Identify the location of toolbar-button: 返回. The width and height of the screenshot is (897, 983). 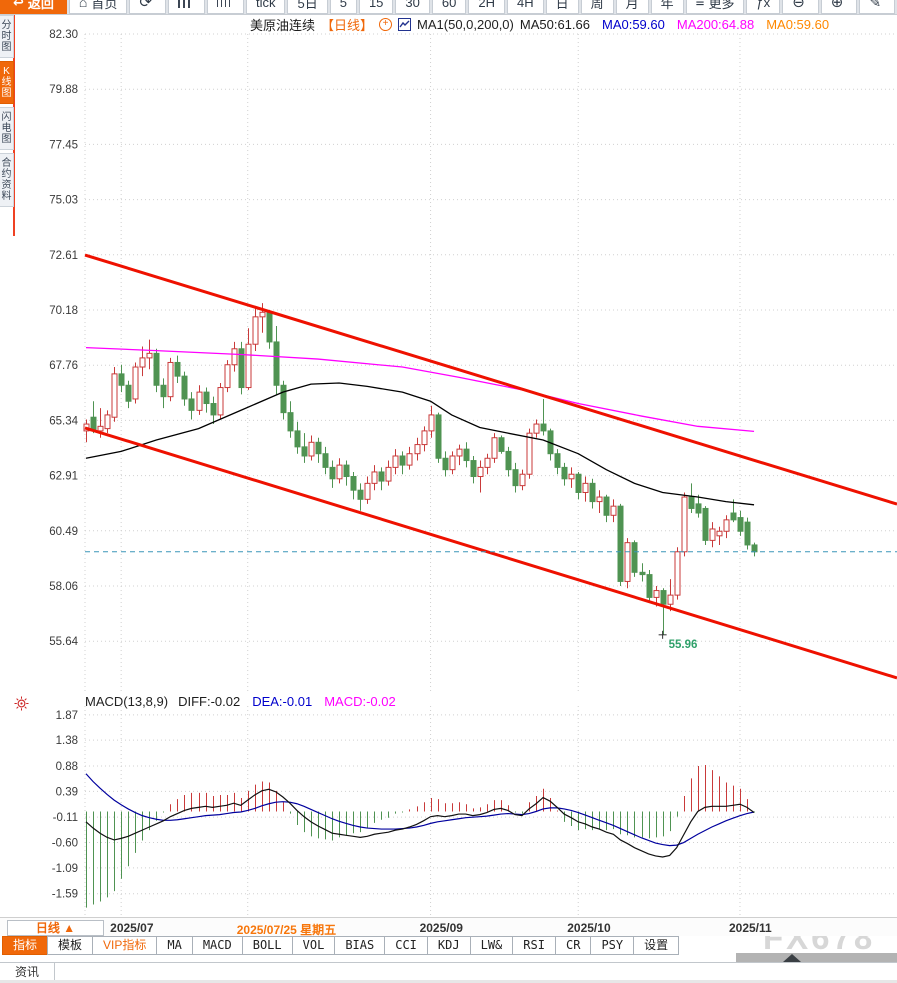
(33, 7).